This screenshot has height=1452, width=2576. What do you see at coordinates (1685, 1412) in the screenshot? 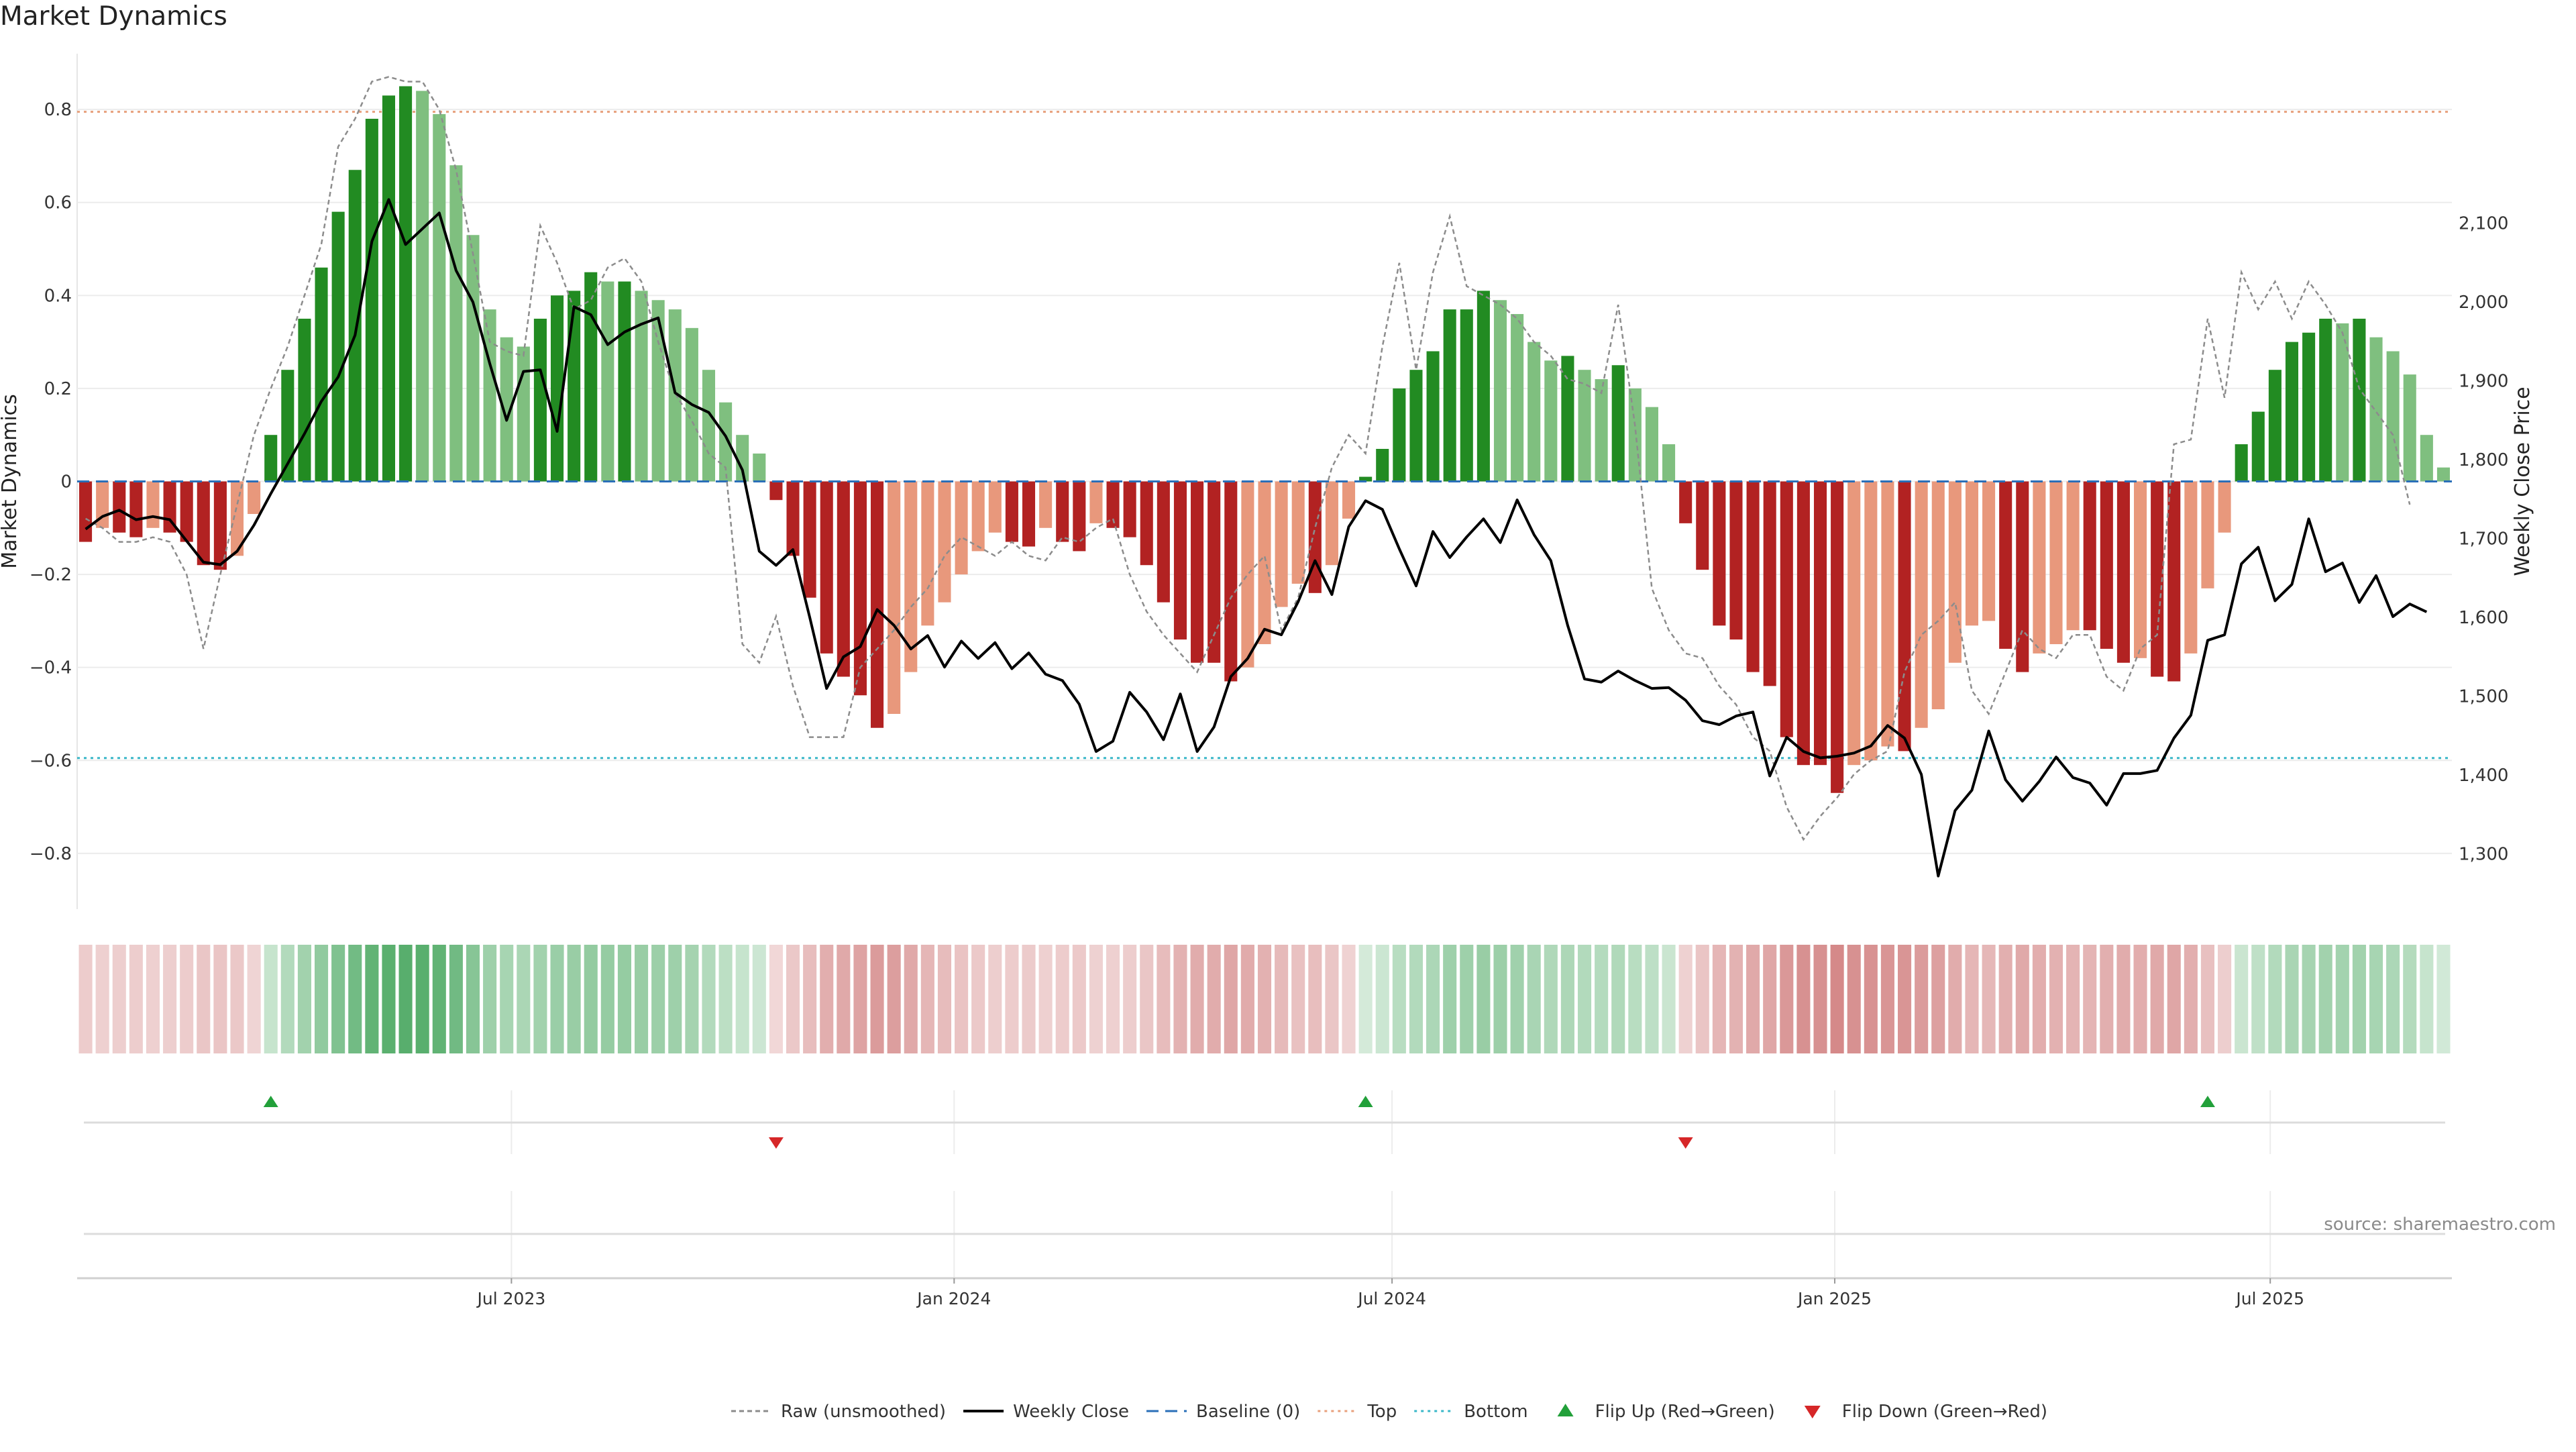
I see `legend-label: Flip Up (Red→Green)` at bounding box center [1685, 1412].